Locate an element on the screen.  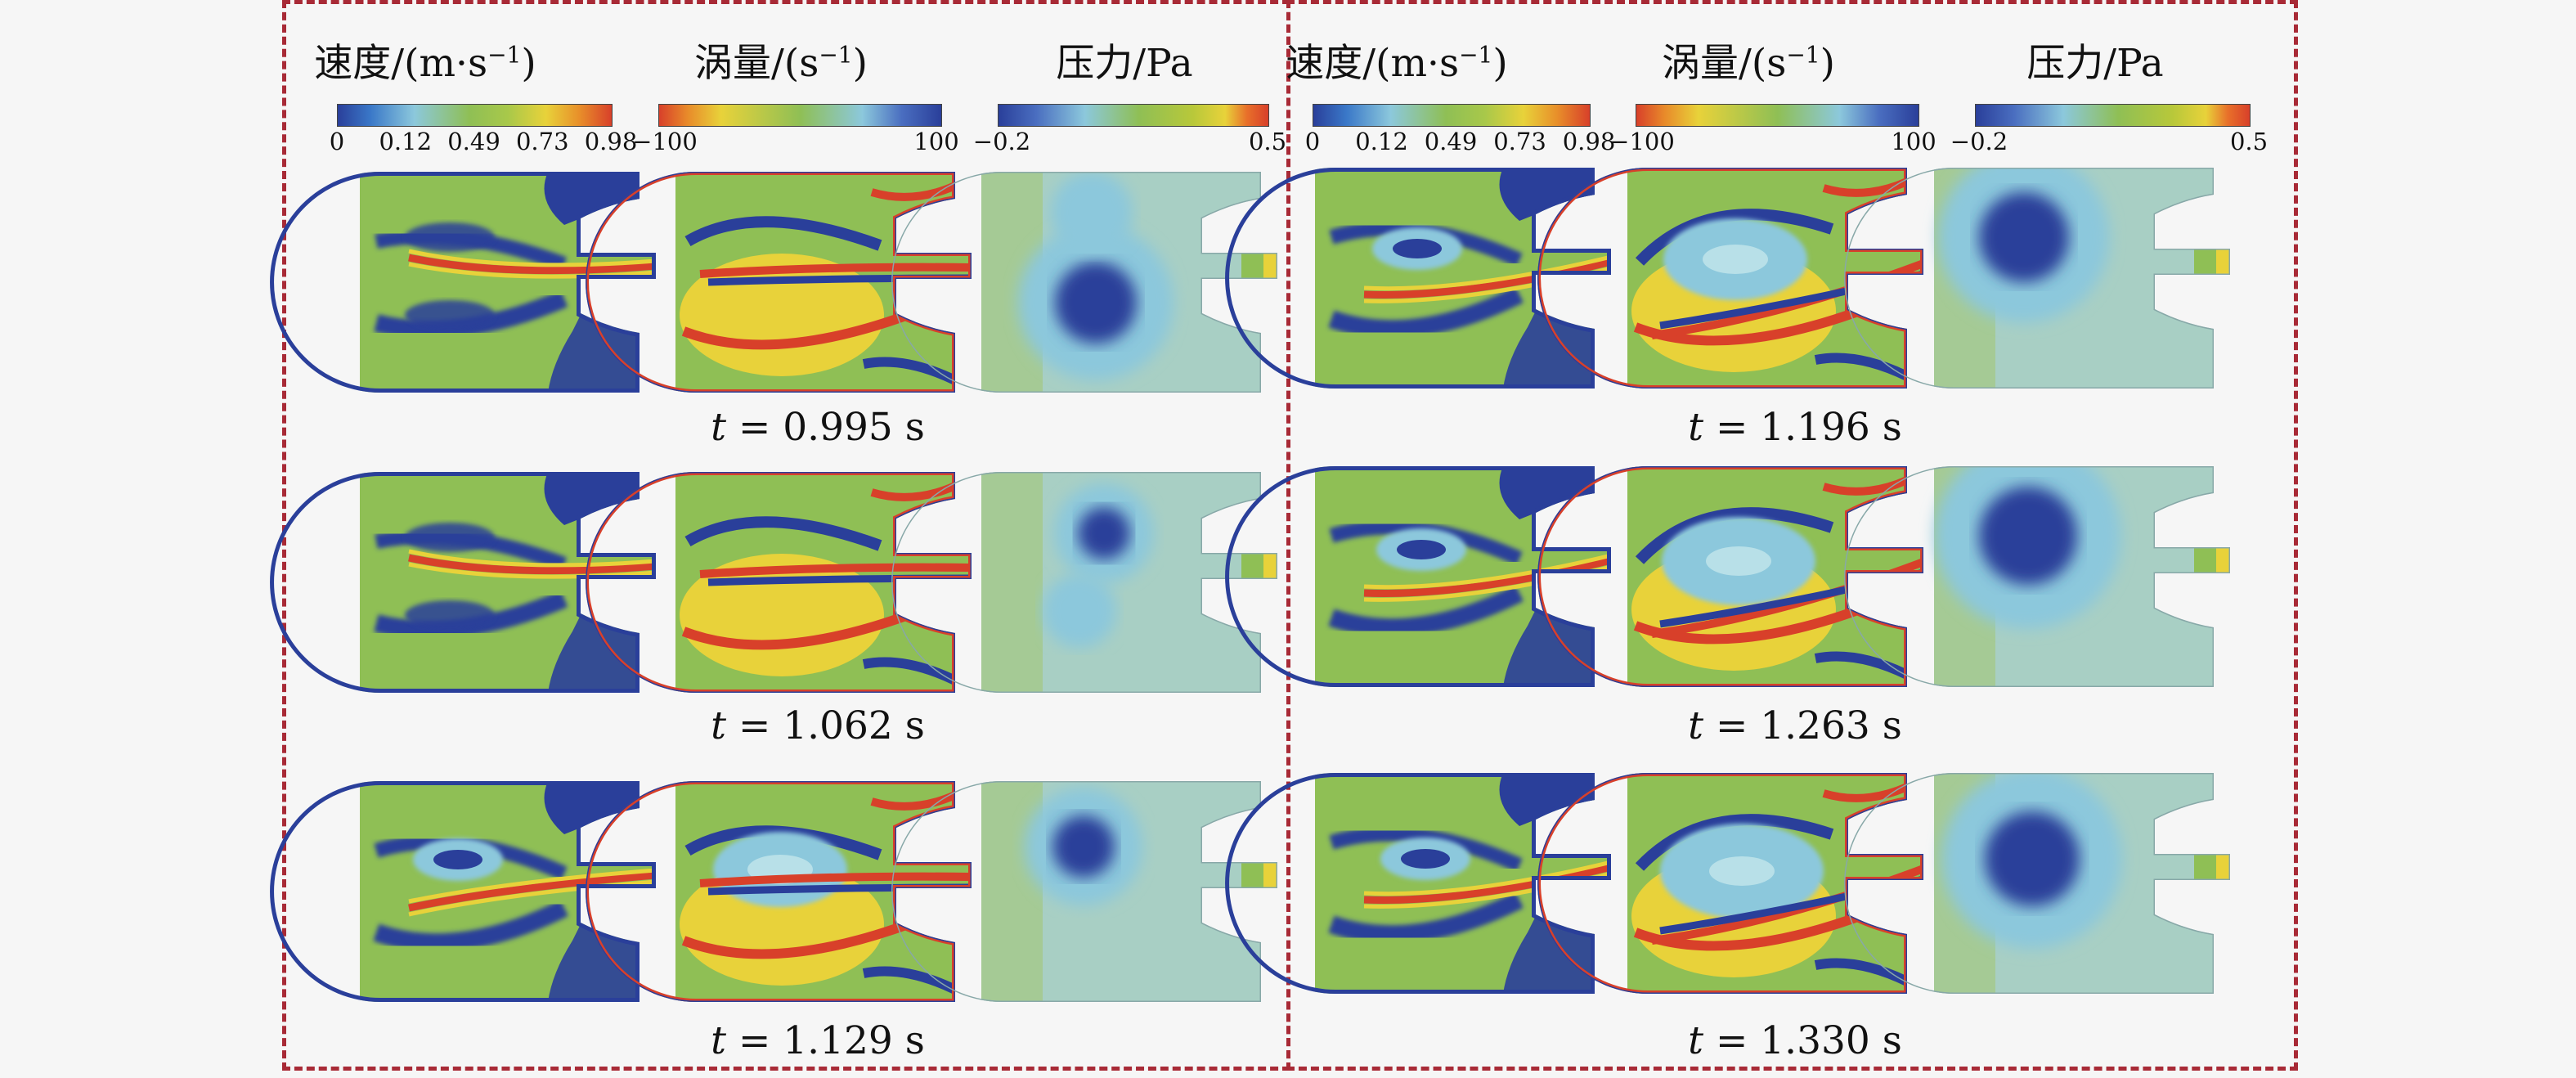
speed-tick-left-4: 0.98 is located at coordinates (611, 141).